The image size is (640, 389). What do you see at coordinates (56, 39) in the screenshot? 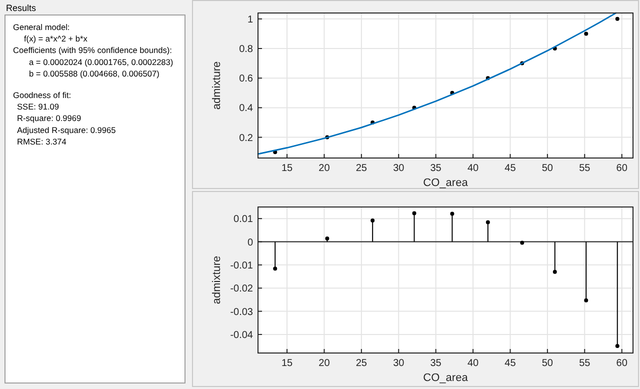
I see `text: f(x) = a*x^2 + b*x` at bounding box center [56, 39].